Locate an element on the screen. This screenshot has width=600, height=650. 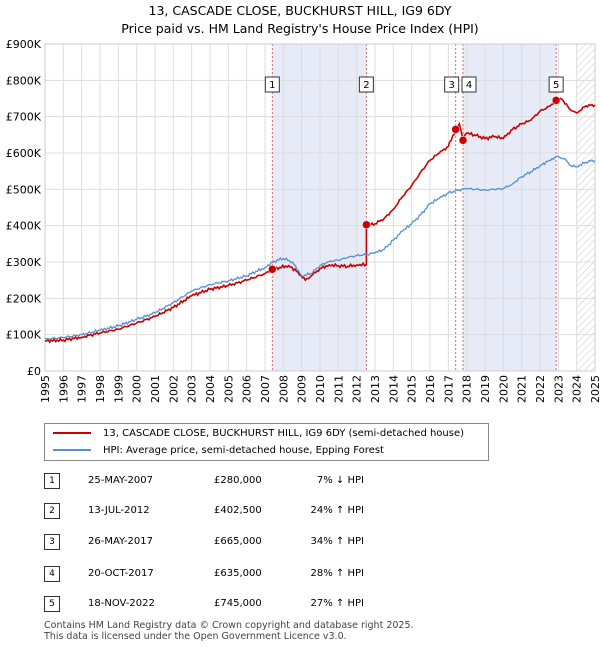
y-tick-label: £0 is located at coordinates (34, 371).